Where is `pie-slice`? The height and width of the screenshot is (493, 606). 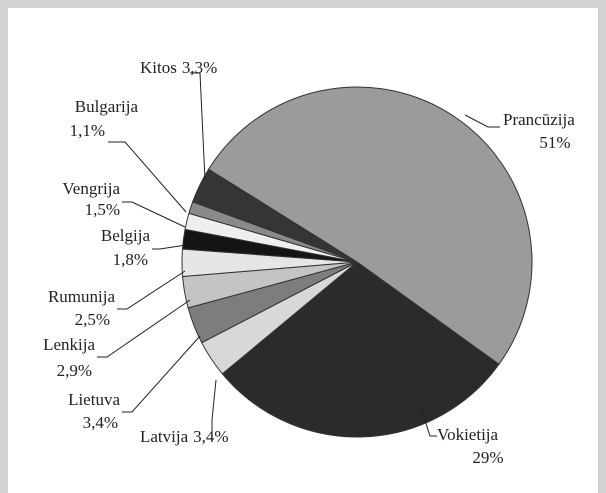
pie-slice is located at coordinates (275, 215).